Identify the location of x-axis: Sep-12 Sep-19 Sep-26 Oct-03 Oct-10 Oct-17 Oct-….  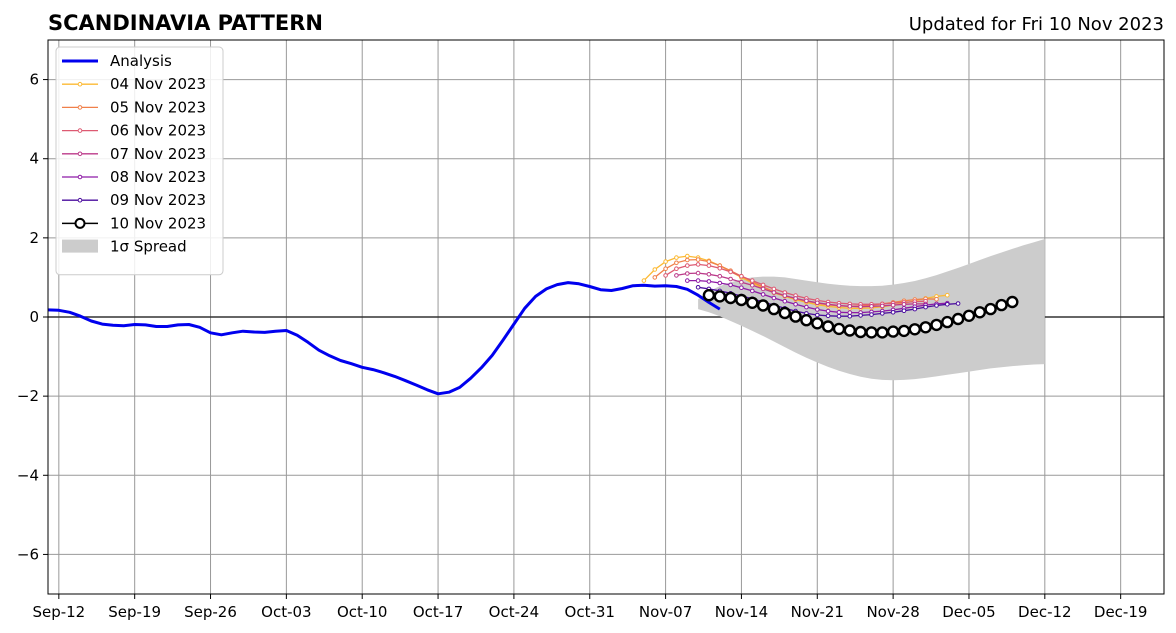
(589, 607).